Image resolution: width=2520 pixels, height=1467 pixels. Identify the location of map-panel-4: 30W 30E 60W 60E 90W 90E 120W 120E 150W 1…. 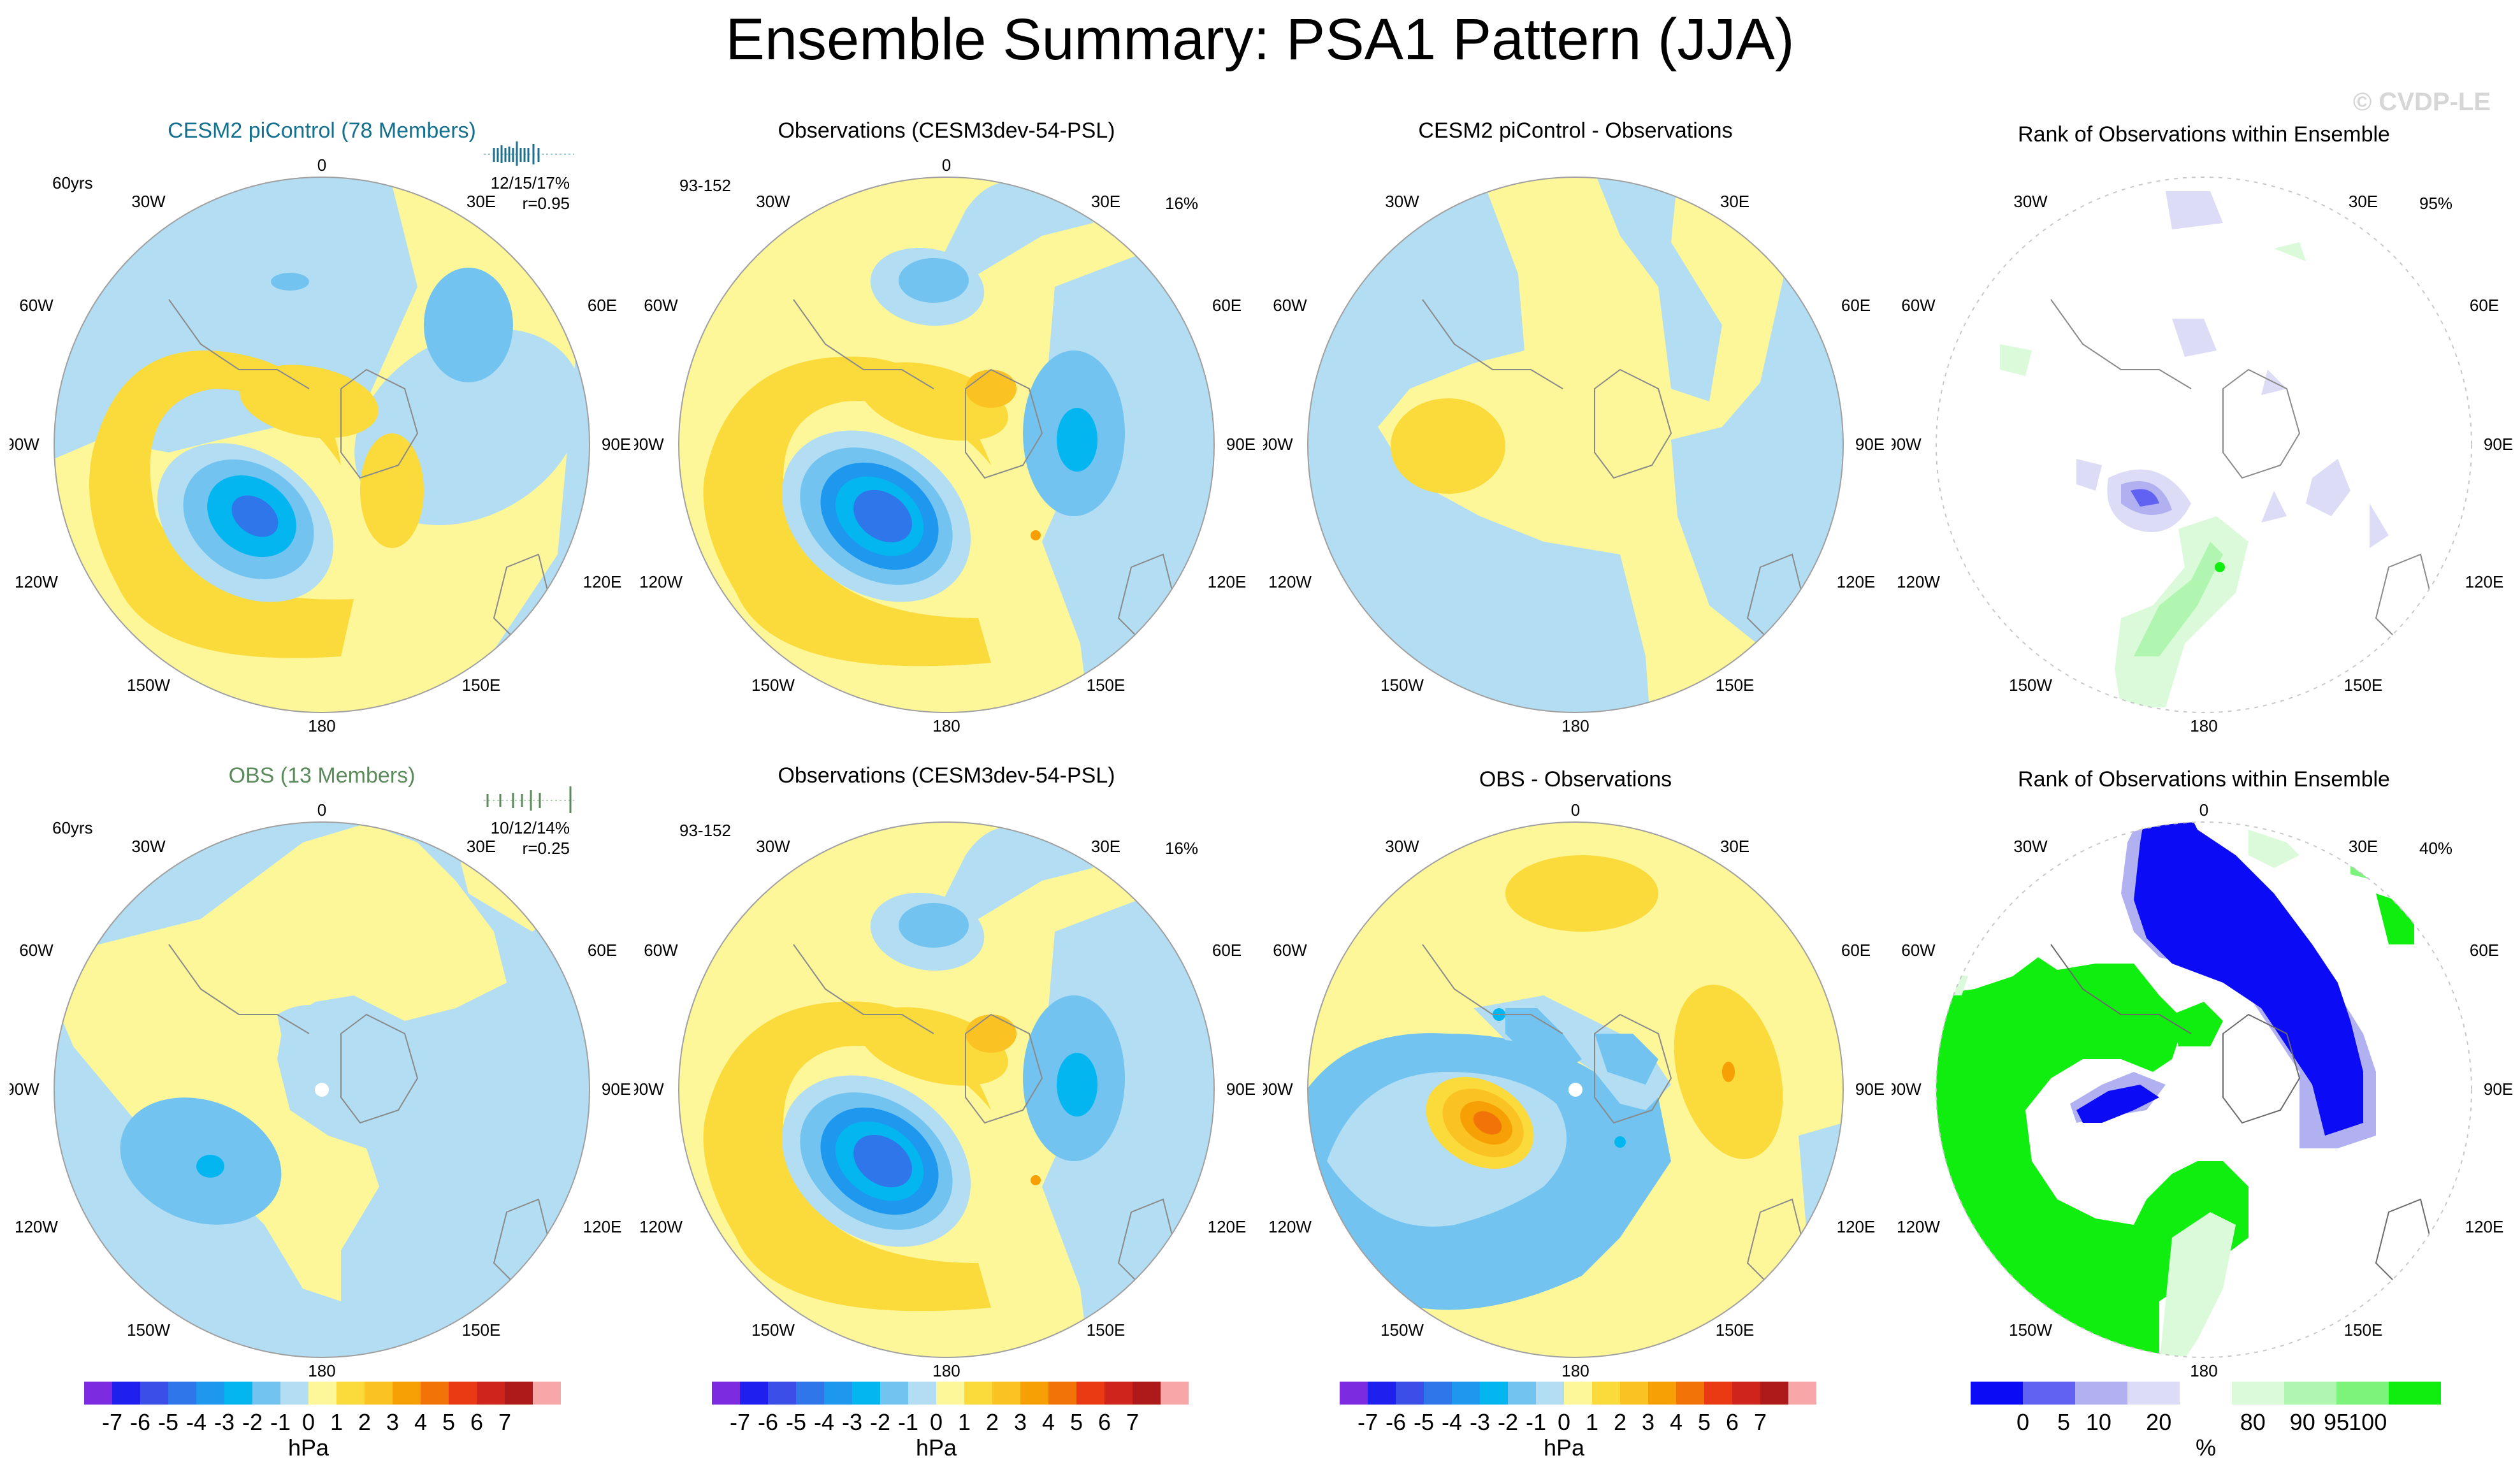
(2202, 456).